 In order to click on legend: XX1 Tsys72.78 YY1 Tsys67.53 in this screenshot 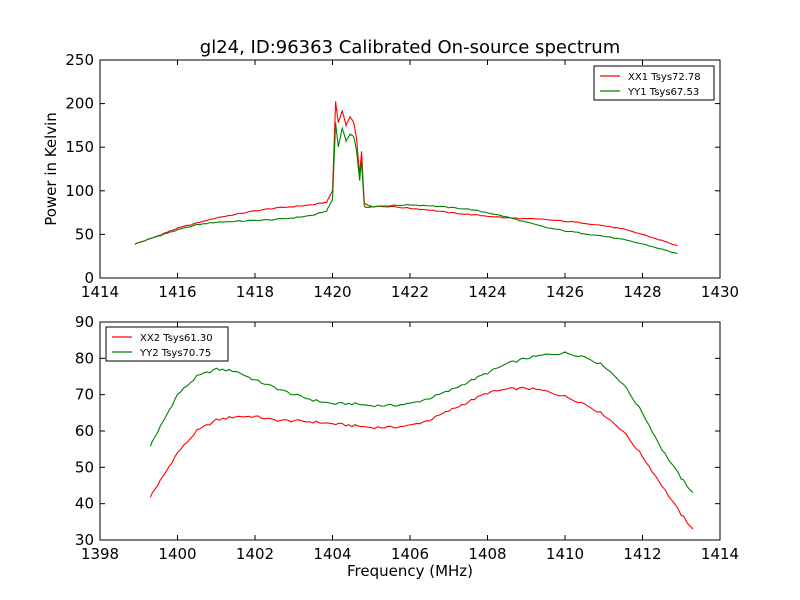, I will do `click(654, 83)`.